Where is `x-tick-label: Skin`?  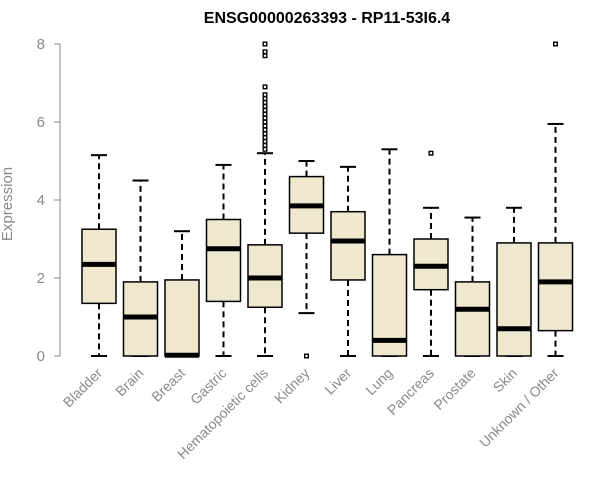 x-tick-label: Skin is located at coordinates (505, 380).